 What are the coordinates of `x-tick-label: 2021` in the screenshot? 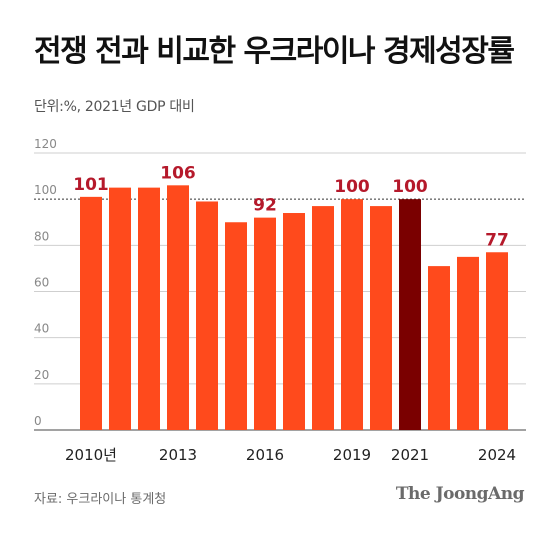 It's located at (410, 455).